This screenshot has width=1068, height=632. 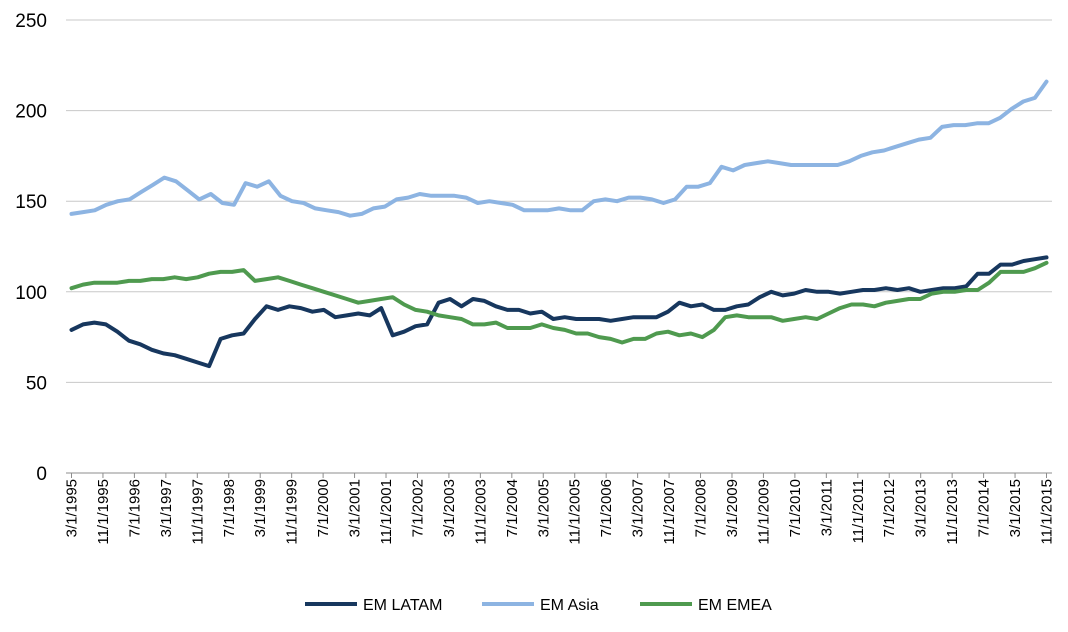 What do you see at coordinates (575, 512) in the screenshot?
I see `x-tick-label: 11/1/2005` at bounding box center [575, 512].